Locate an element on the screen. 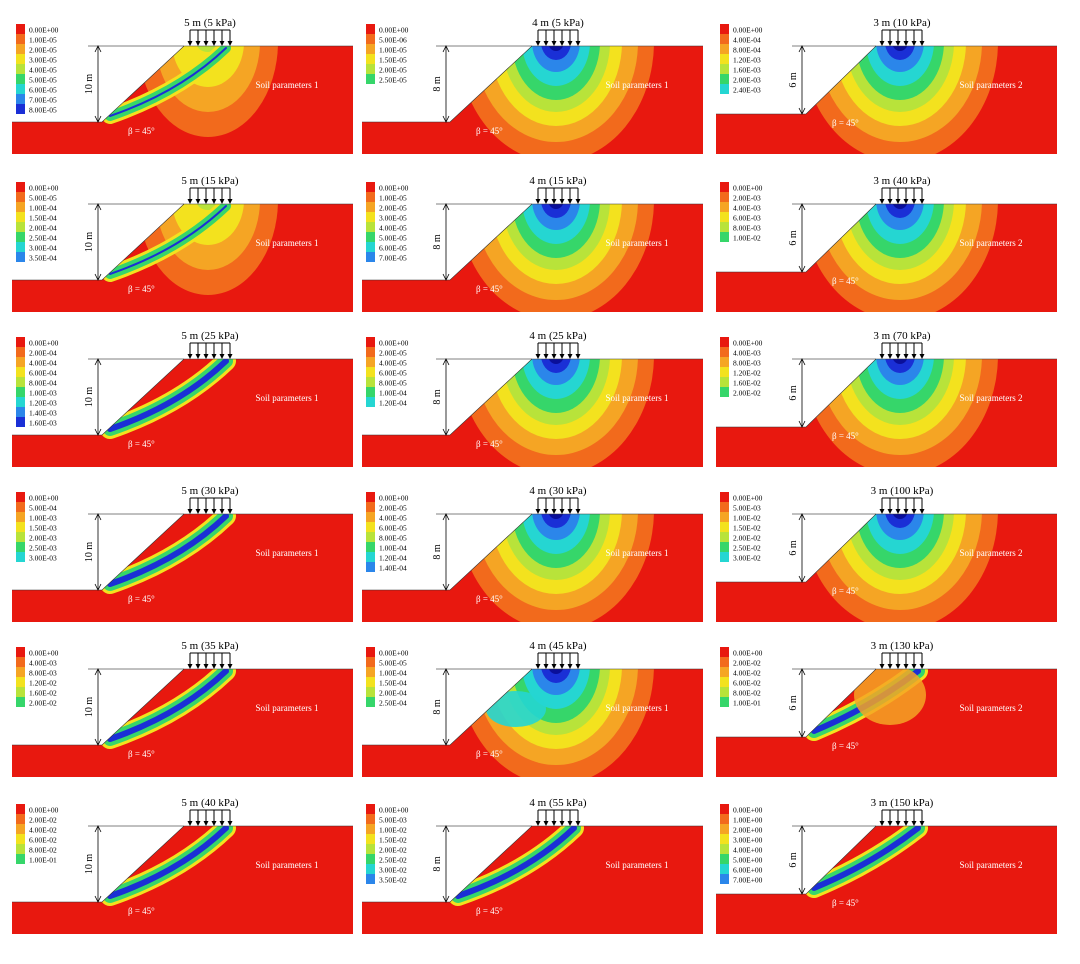 This screenshot has height=964, width=1080. legend-value: 1.00E-04 is located at coordinates (393, 548).